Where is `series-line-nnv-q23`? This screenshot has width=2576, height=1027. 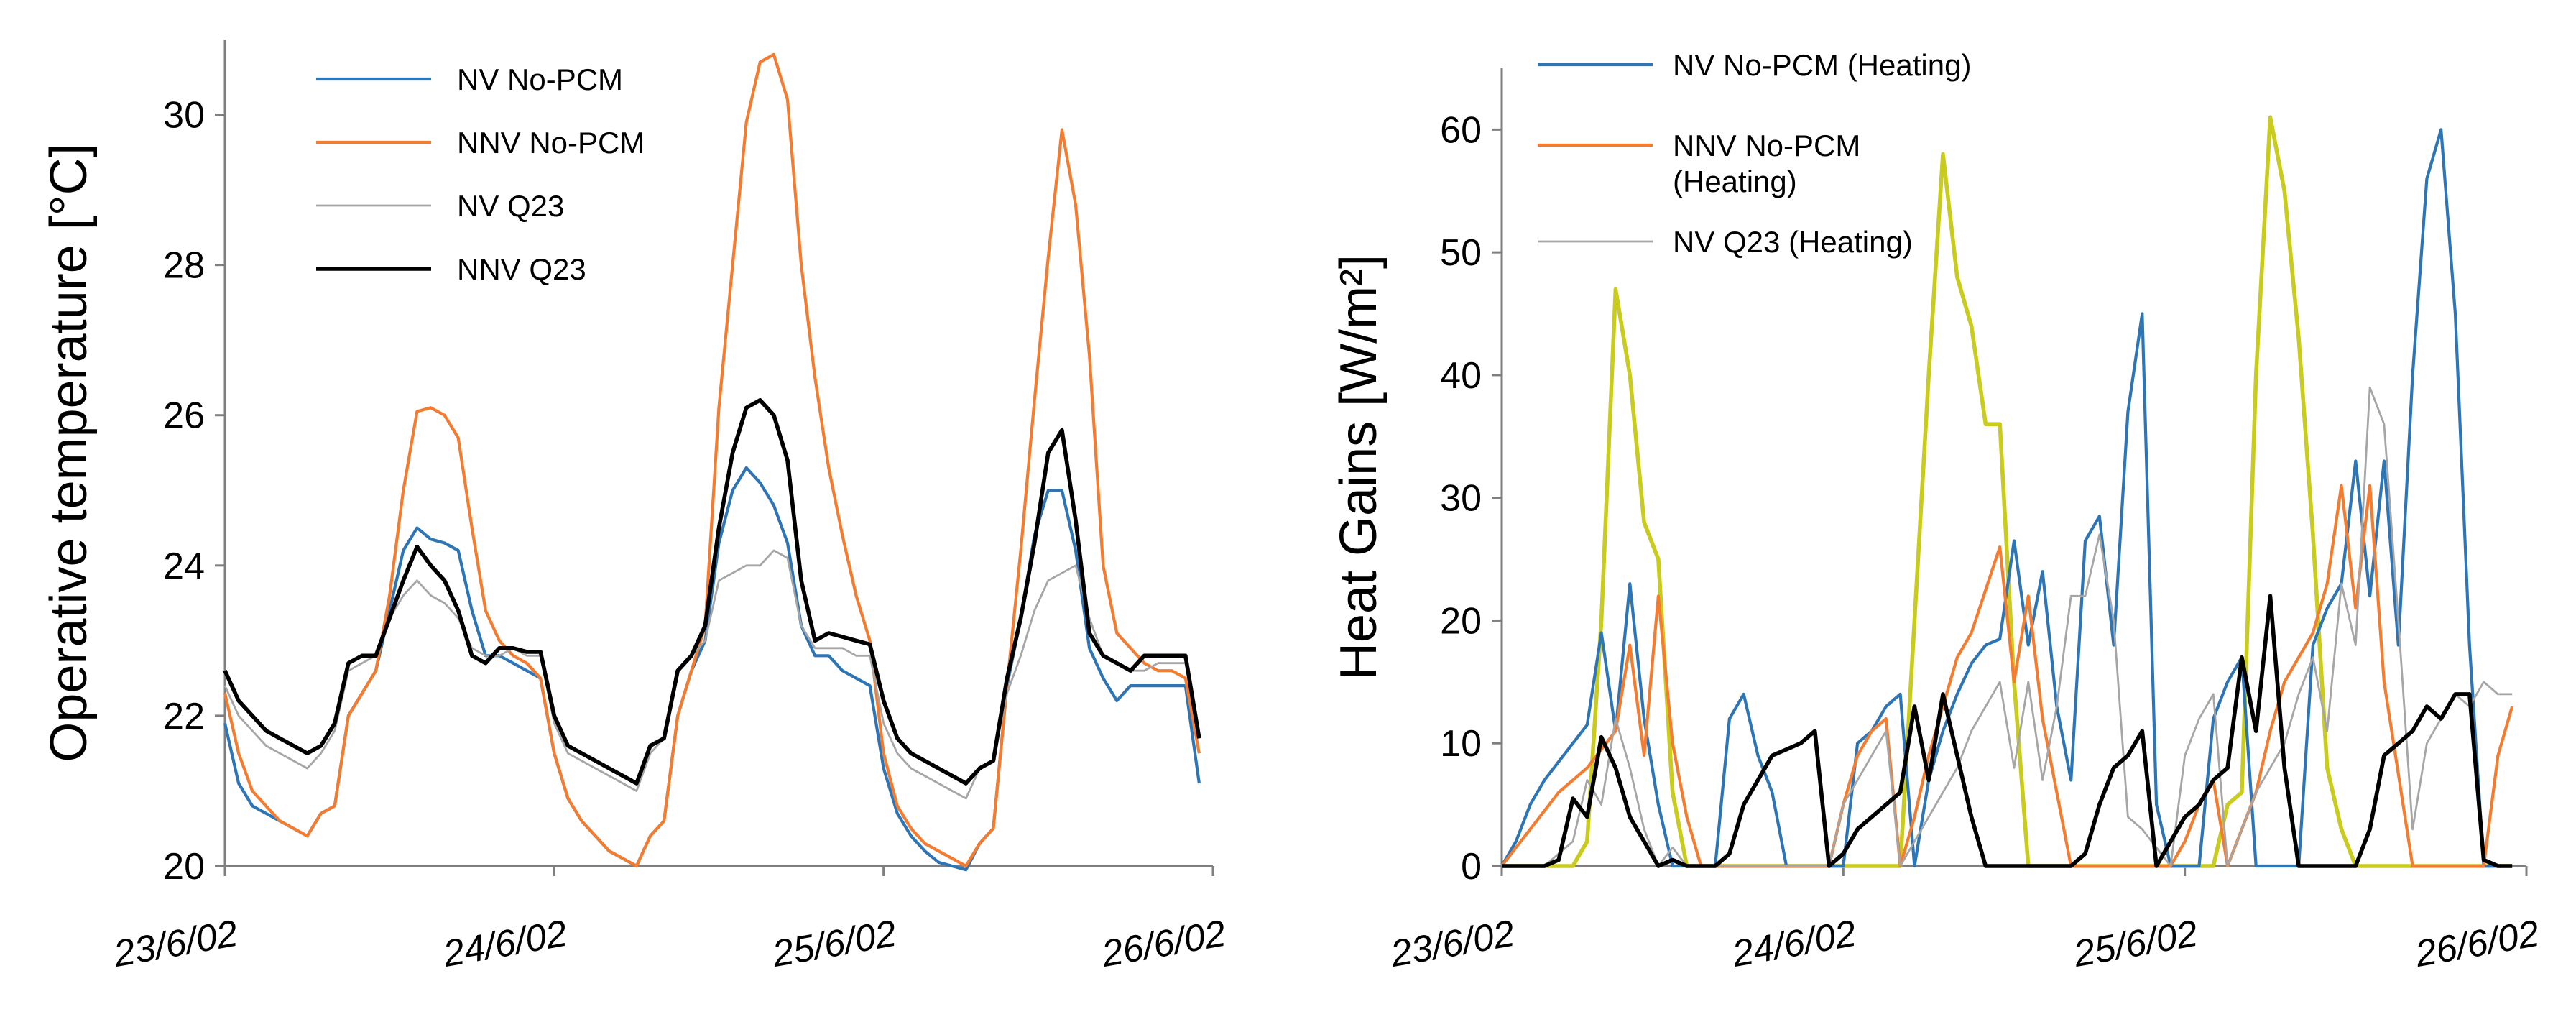
series-line-nnv-q23 is located at coordinates (712, 591).